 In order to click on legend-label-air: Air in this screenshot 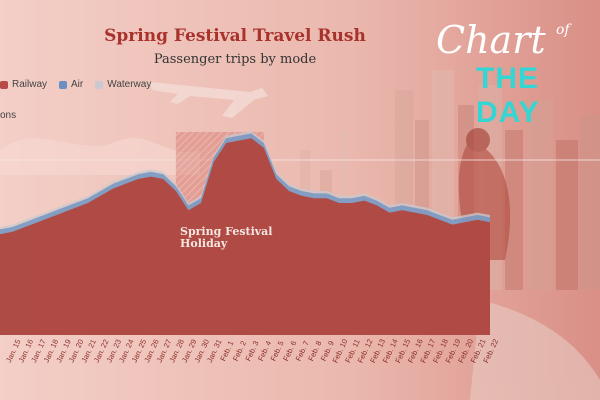, I will do `click(77, 84)`.